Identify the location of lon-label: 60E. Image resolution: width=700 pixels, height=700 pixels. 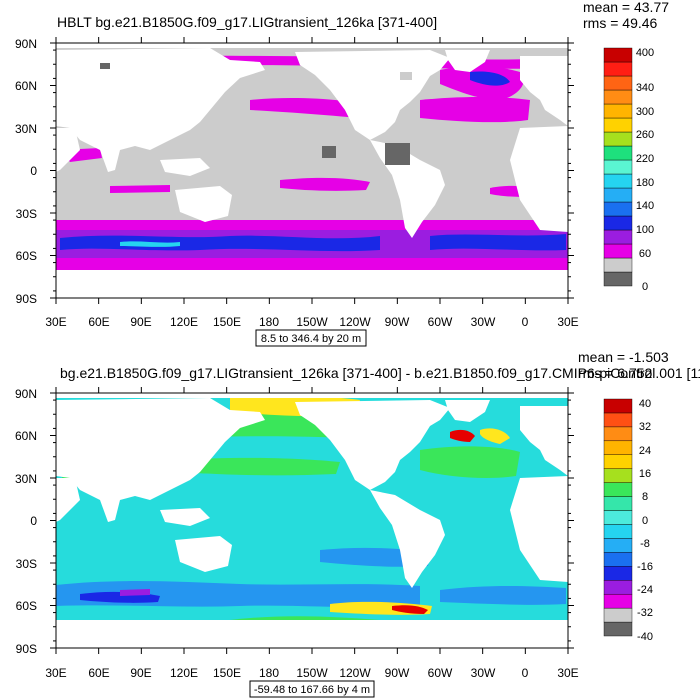
(98, 322).